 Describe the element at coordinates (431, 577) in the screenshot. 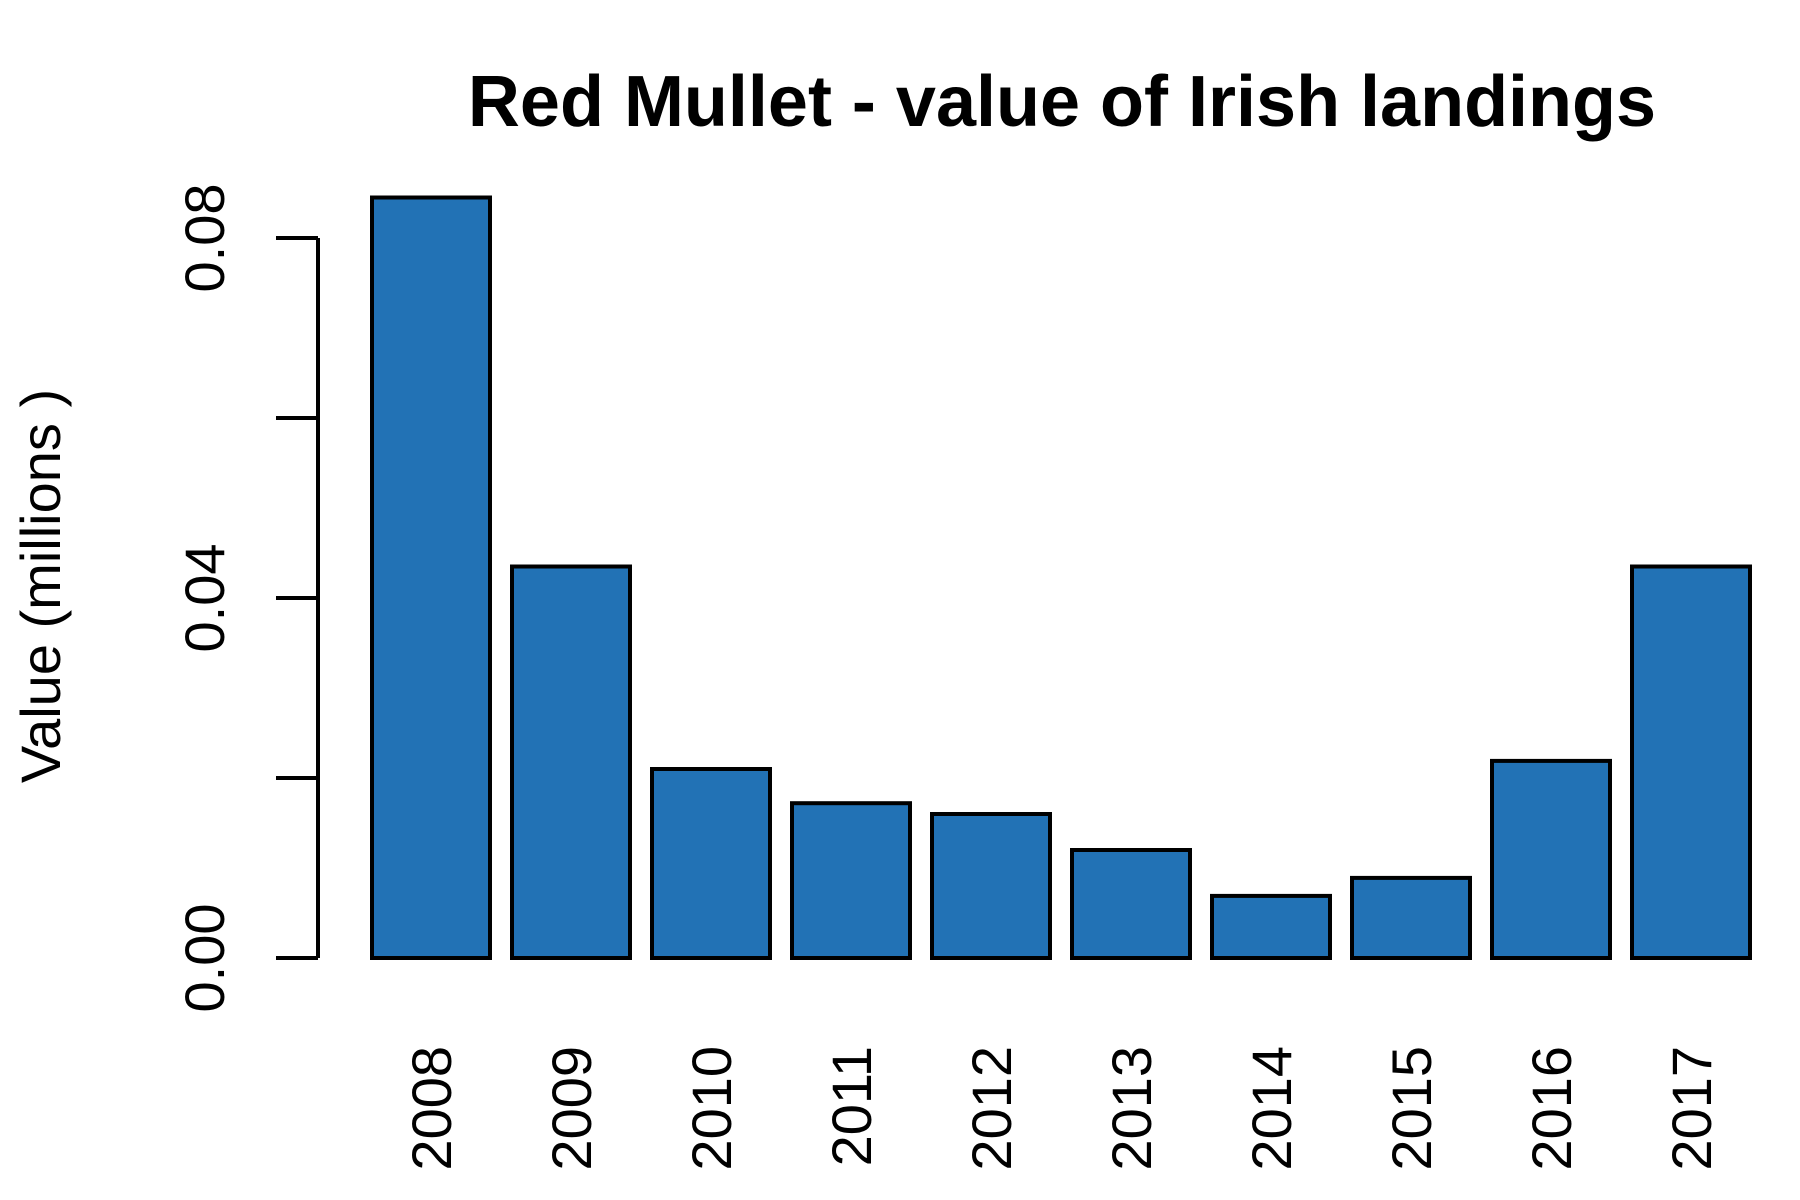

I see `bar-2008` at that location.